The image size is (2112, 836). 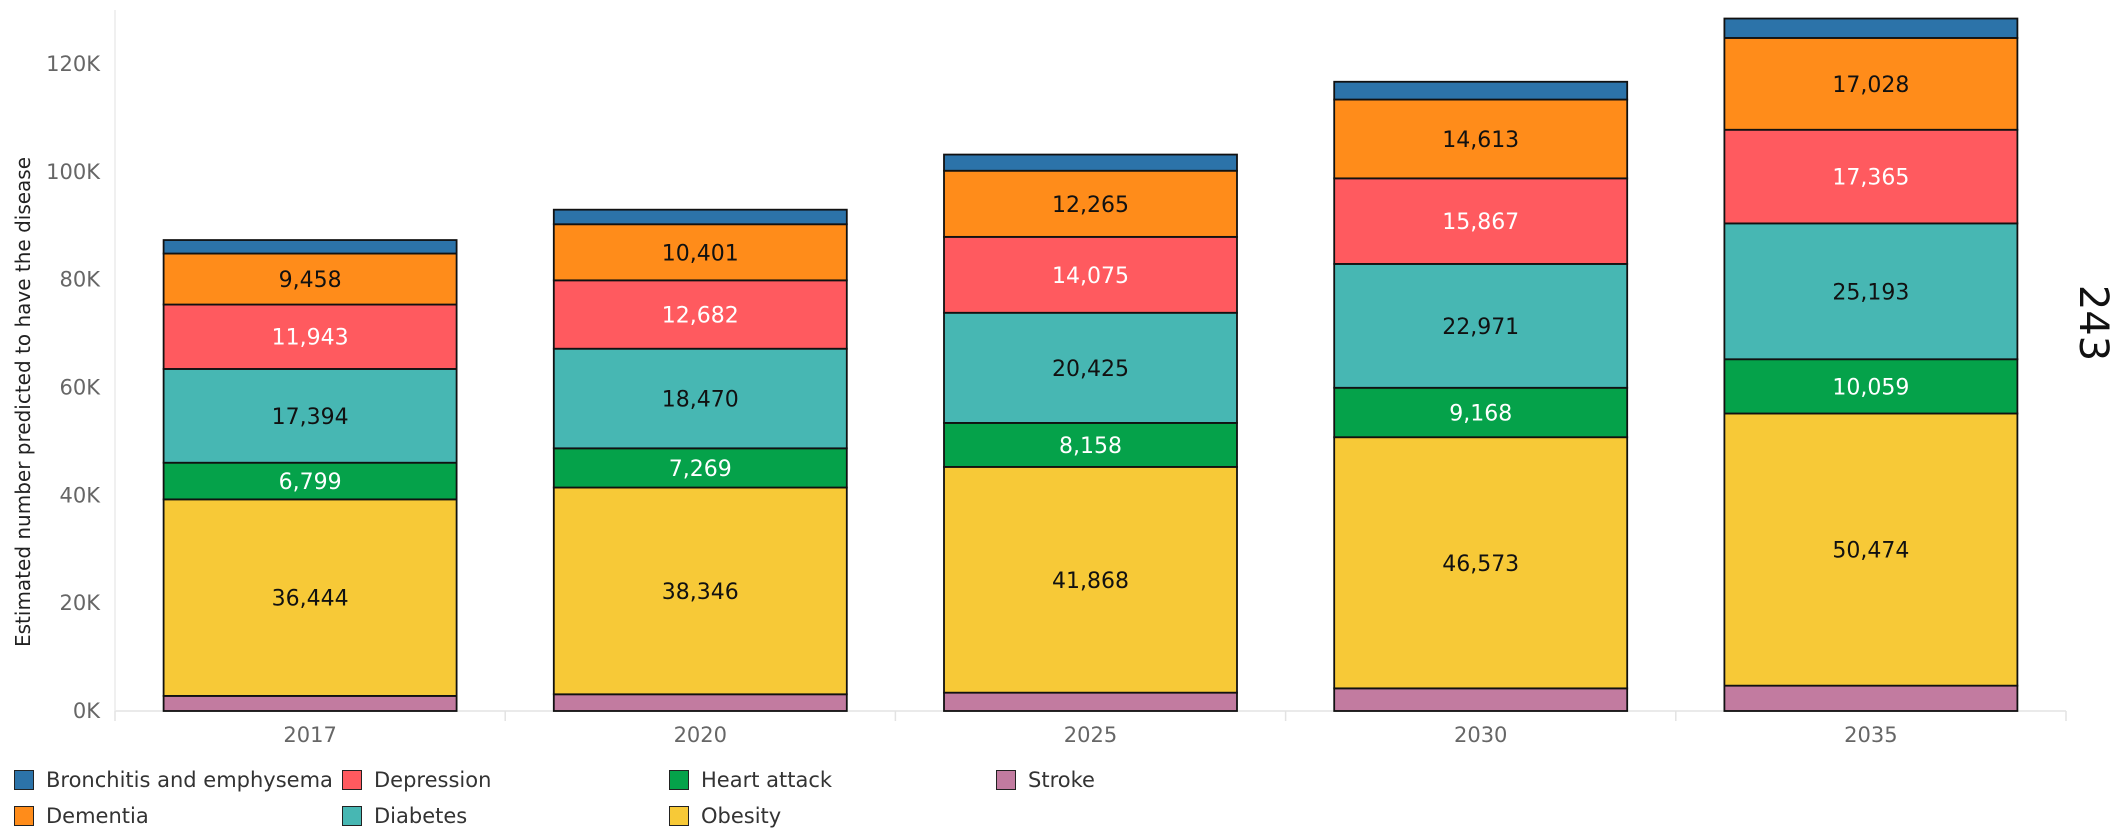 I want to click on data-label: 6,799, so click(x=310, y=482).